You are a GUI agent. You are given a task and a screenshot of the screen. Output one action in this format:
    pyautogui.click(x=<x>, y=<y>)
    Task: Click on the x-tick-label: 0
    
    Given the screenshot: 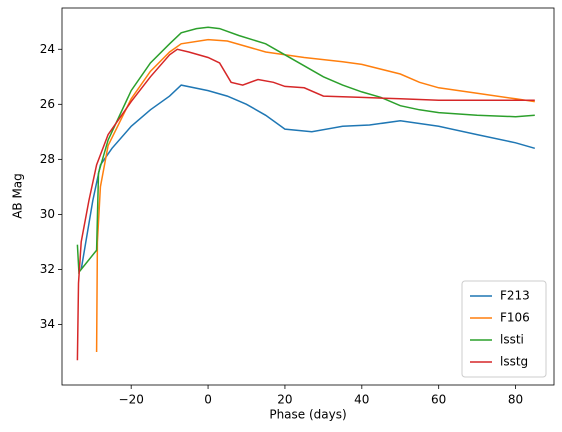 What is the action you would take?
    pyautogui.click(x=208, y=400)
    